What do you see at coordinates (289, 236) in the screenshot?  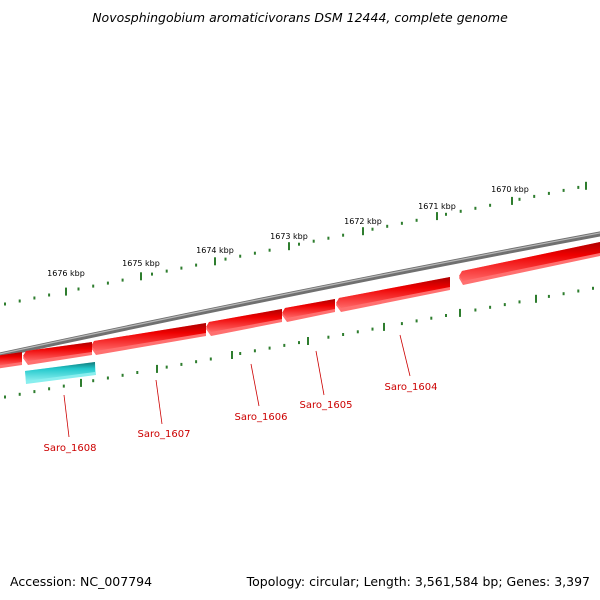 I see `kbp-label-1673: 1673 kbp` at bounding box center [289, 236].